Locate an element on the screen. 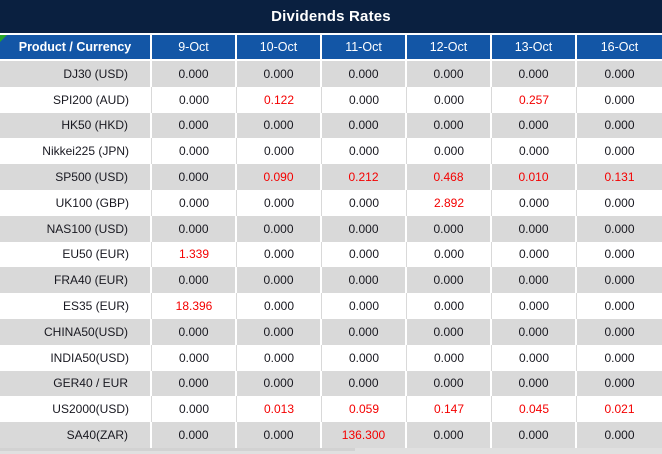  product-cell: DJ30 (USD) is located at coordinates (76, 74).